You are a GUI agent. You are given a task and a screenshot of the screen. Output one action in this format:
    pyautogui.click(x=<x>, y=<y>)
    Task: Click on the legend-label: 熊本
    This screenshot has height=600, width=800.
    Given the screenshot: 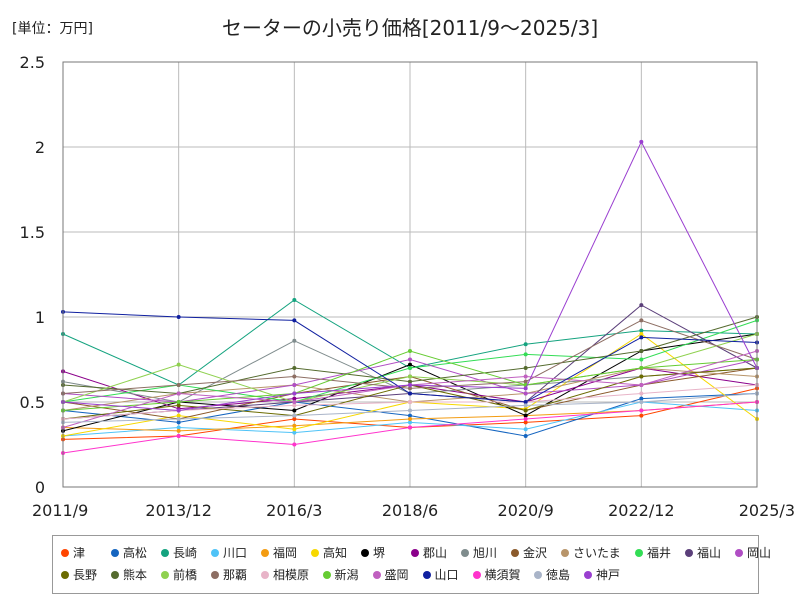 What is the action you would take?
    pyautogui.click(x=135, y=575)
    